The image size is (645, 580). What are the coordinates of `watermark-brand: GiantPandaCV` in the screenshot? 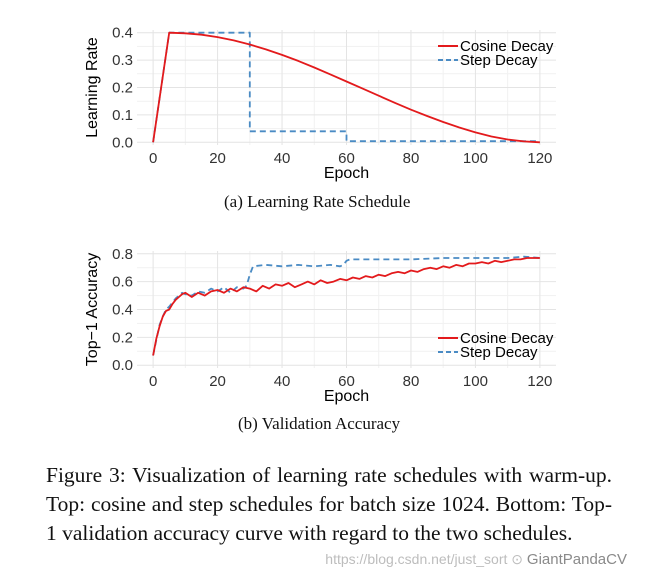 It's located at (576, 559).